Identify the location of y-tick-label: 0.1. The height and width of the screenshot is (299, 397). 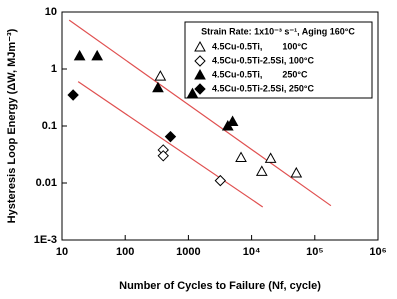
(49, 126).